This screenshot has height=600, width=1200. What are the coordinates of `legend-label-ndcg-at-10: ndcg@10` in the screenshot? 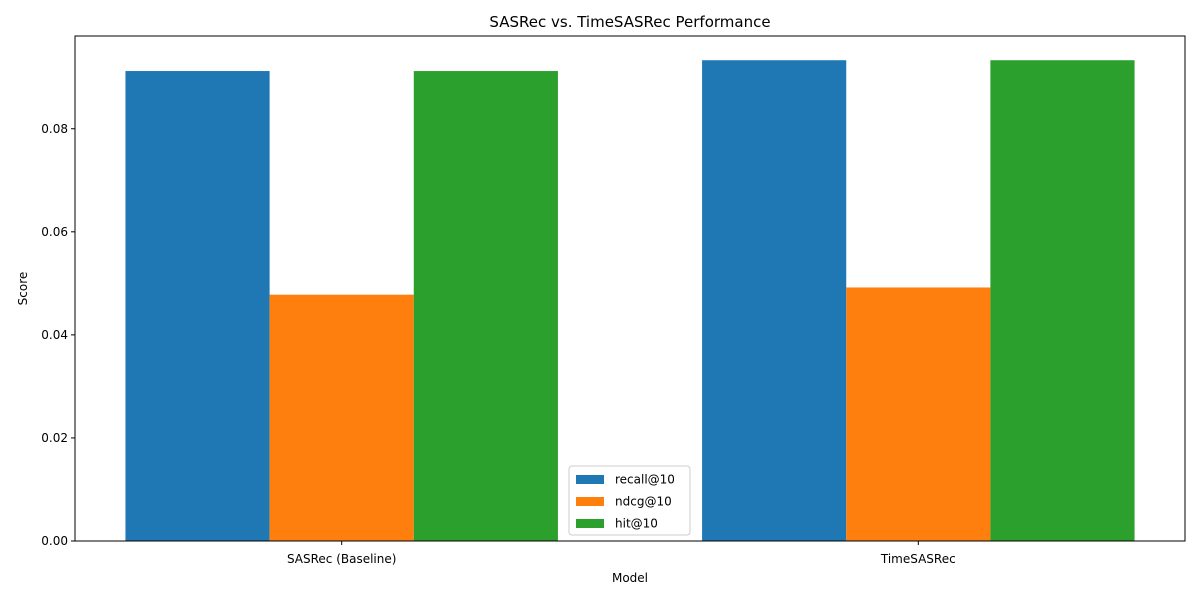 It's located at (643, 502).